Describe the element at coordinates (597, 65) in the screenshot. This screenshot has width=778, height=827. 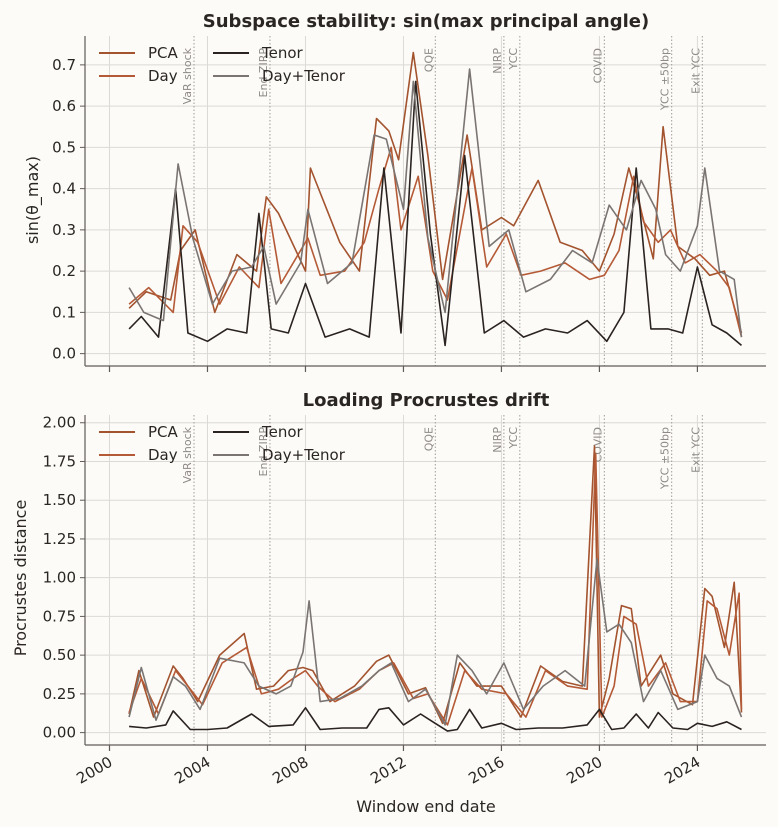
I see `event-label: COVID` at that location.